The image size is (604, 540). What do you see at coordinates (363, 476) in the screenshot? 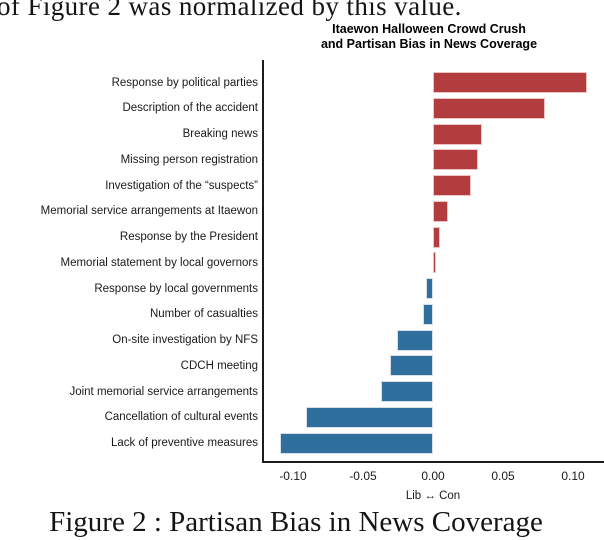
I see `x-tick-label: -0.05` at bounding box center [363, 476].